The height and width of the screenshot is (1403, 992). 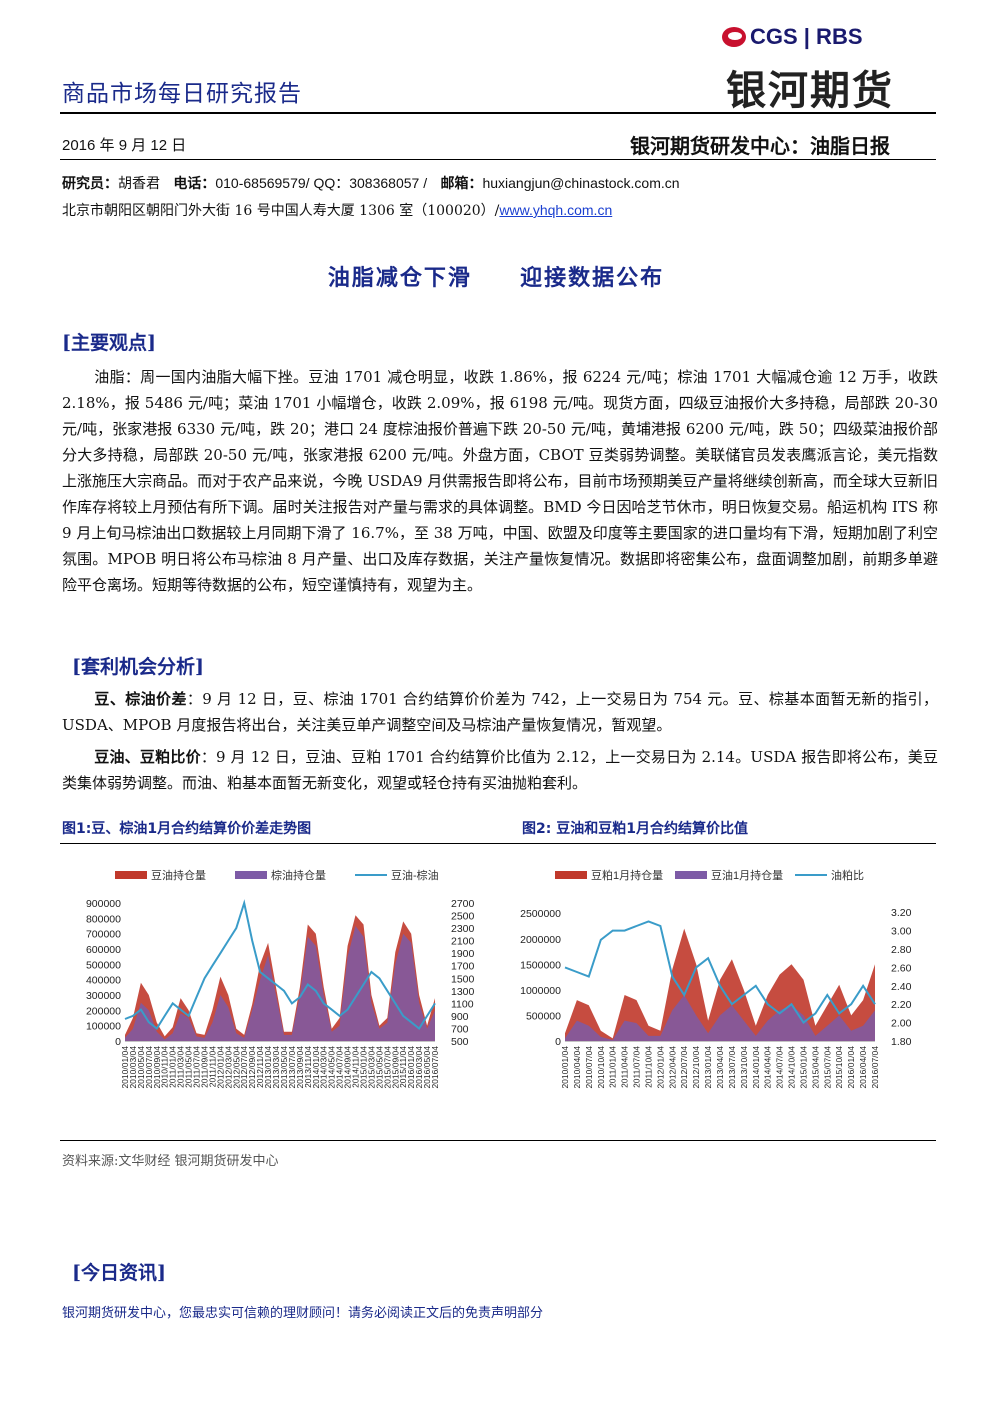 I want to click on phone-label: 电话：, so click(x=194, y=184).